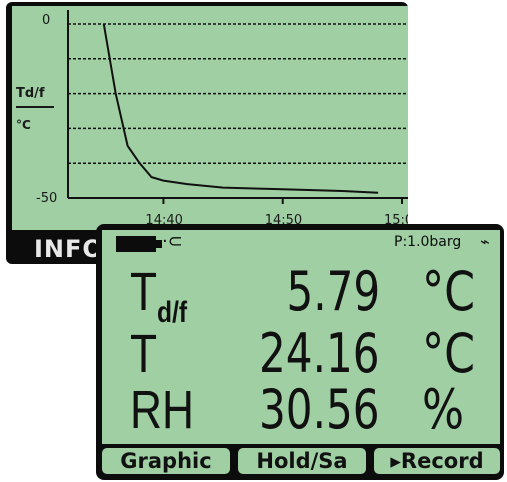 The height and width of the screenshot is (482, 507). Describe the element at coordinates (46, 198) in the screenshot. I see `y-tick-label: -50` at that location.